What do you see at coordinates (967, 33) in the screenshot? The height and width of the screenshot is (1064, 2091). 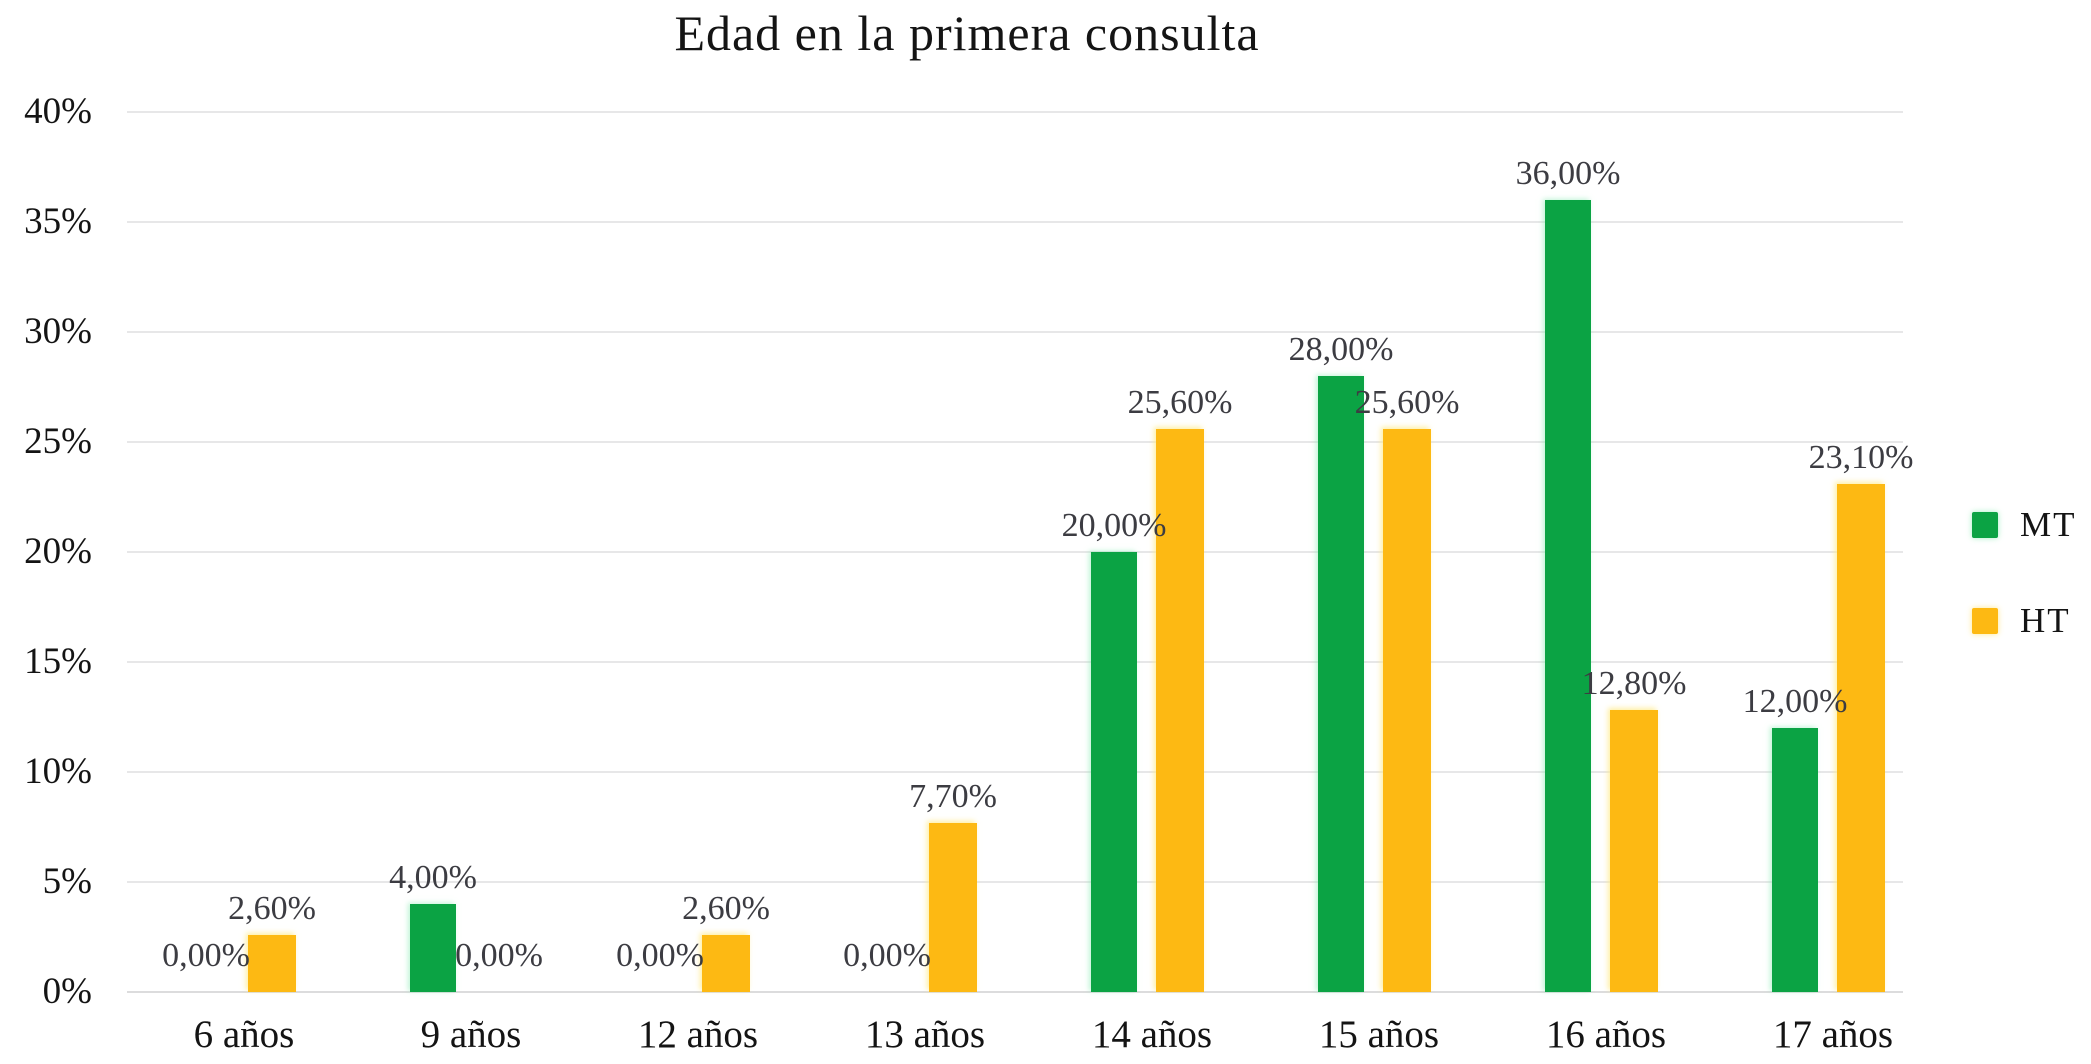 I see `chart-title: Edad en la primera consulta` at bounding box center [967, 33].